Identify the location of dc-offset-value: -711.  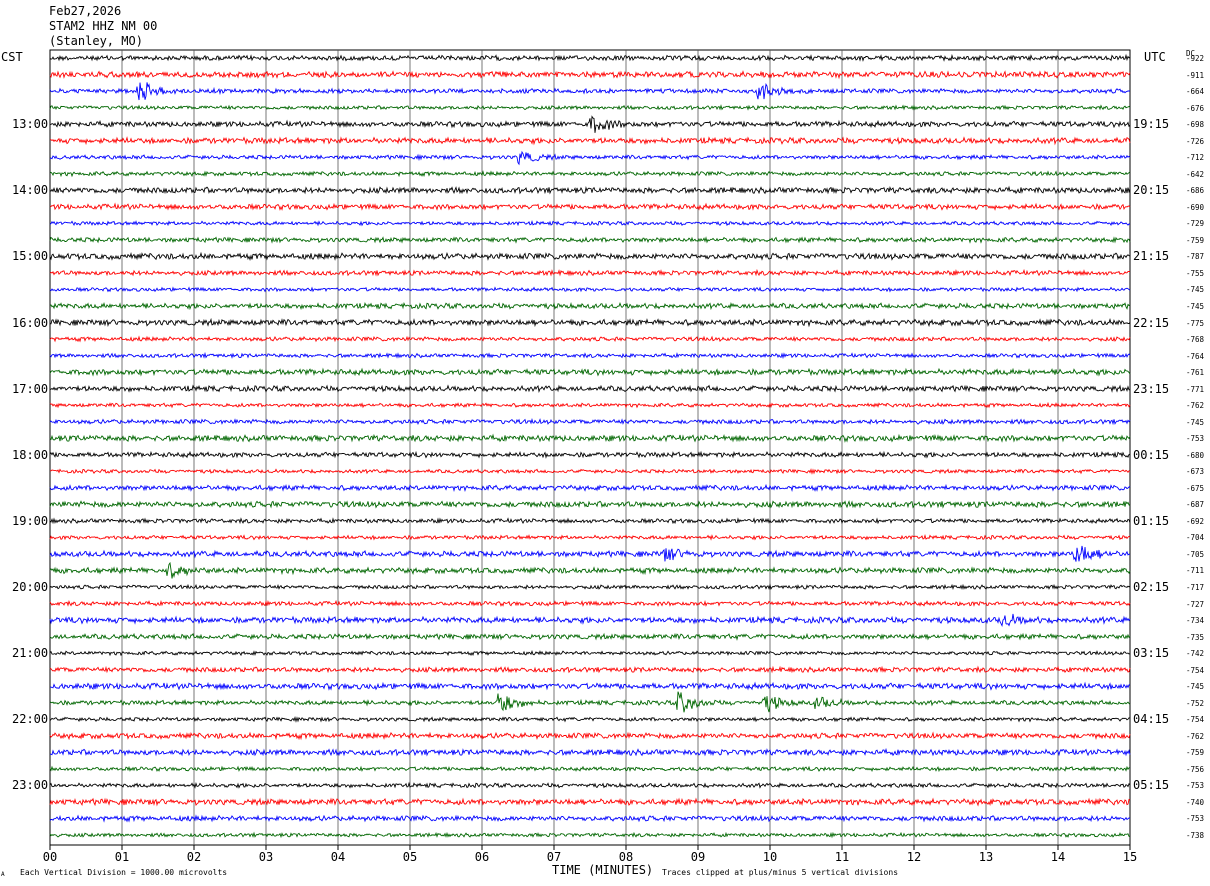
(1195, 571).